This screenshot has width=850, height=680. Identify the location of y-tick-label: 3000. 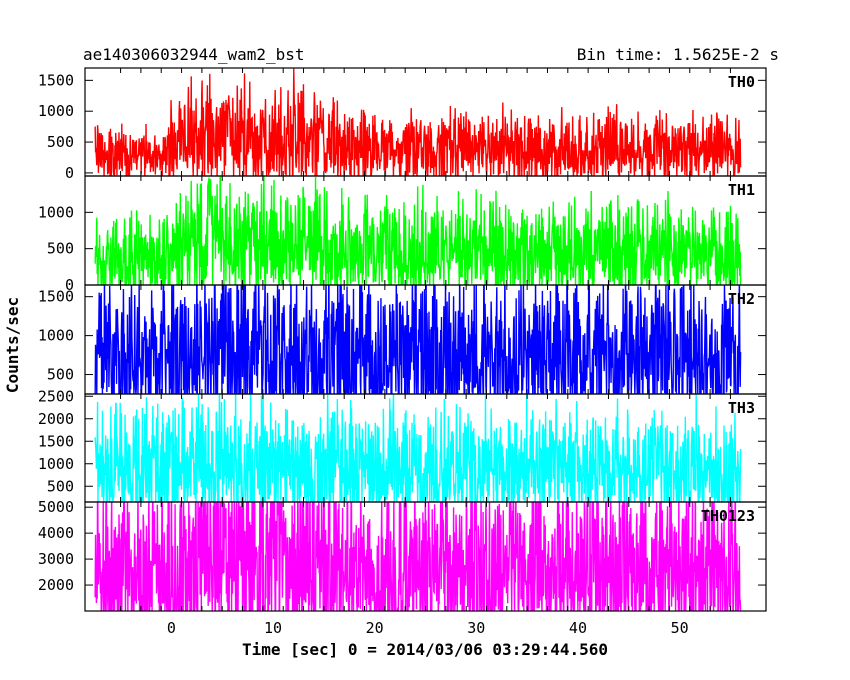
(56, 559).